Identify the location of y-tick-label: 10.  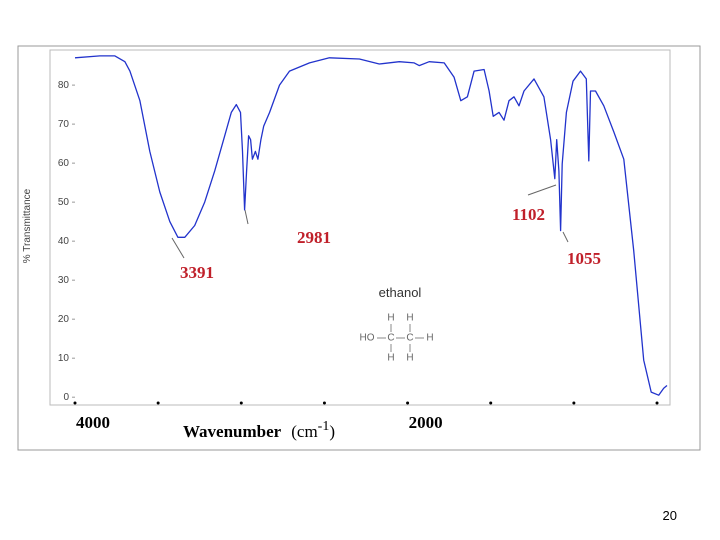
(64, 358).